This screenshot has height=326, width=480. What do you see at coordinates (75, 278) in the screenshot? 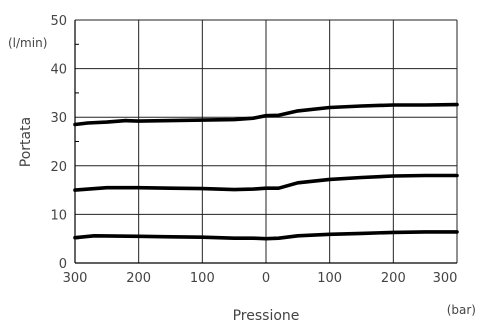
I see `x-tick-label-0: 300` at bounding box center [75, 278].